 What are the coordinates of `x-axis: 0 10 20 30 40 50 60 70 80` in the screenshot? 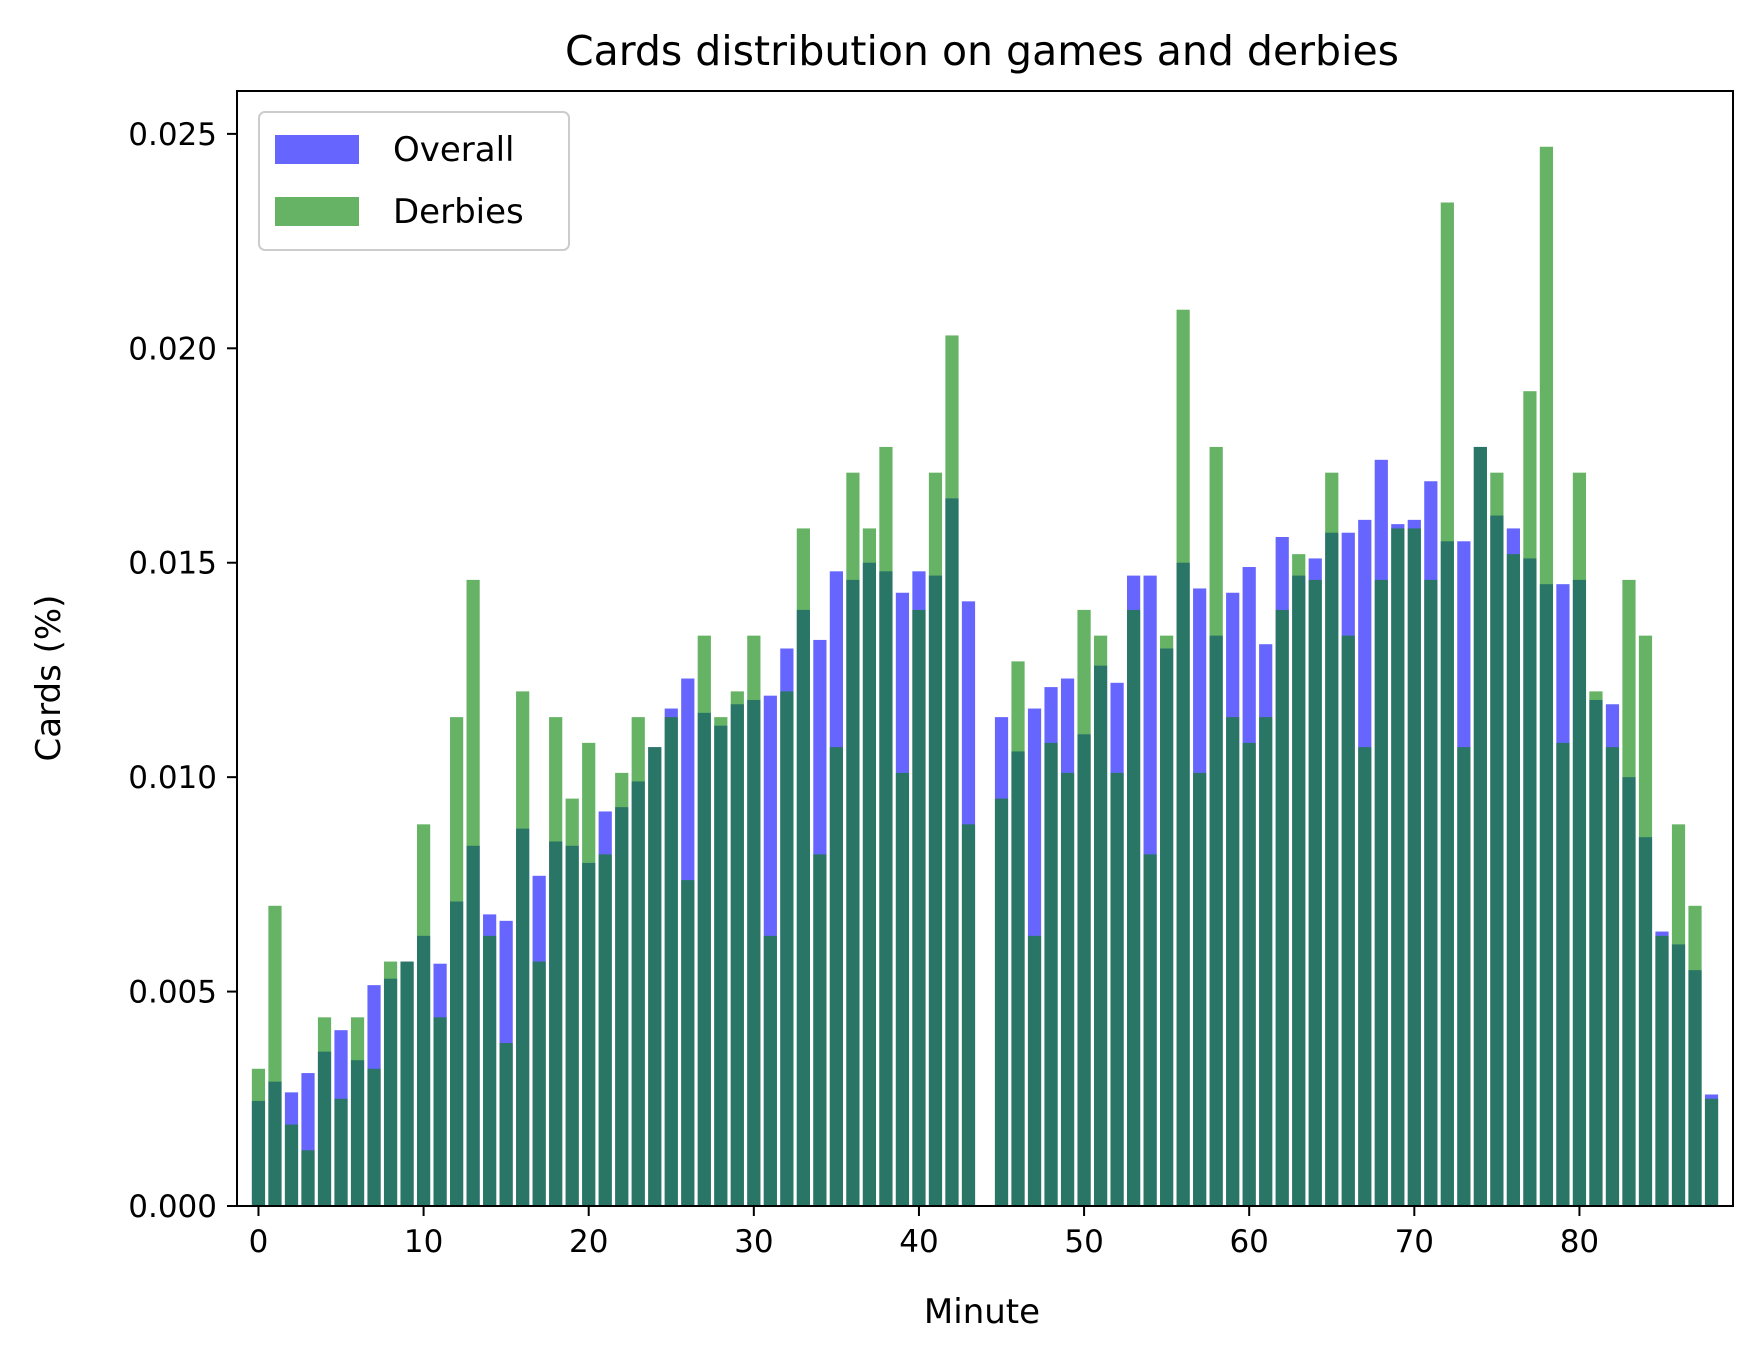 It's located at (924, 1233).